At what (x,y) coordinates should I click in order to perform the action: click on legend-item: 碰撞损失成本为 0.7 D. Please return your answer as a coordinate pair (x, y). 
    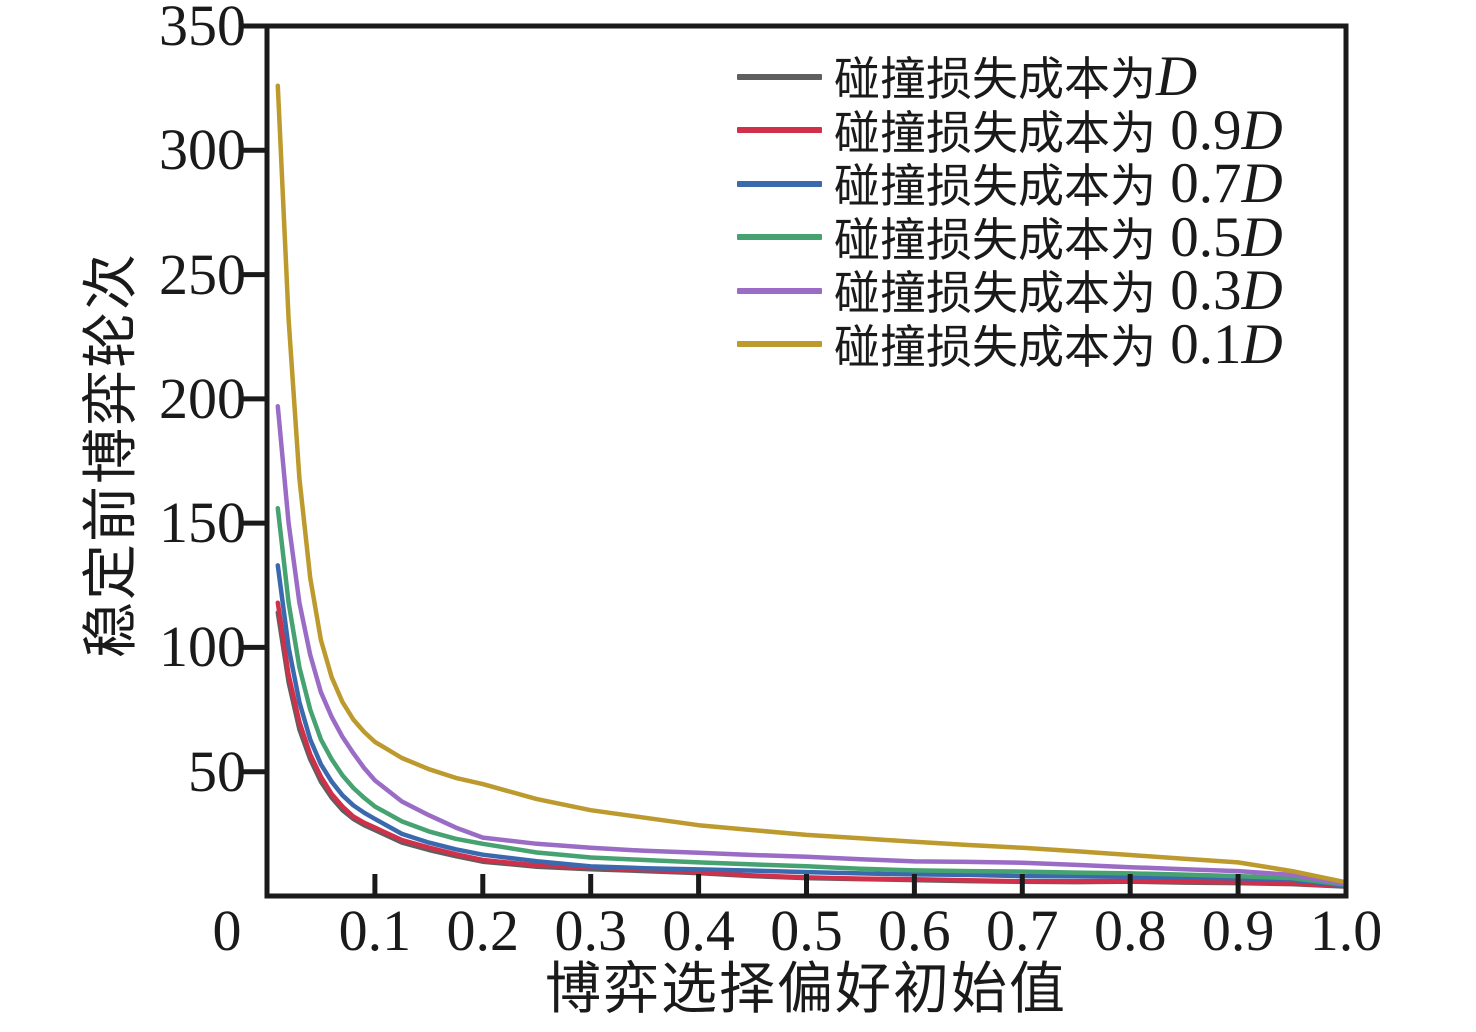
    Looking at the image, I should click on (1010, 183).